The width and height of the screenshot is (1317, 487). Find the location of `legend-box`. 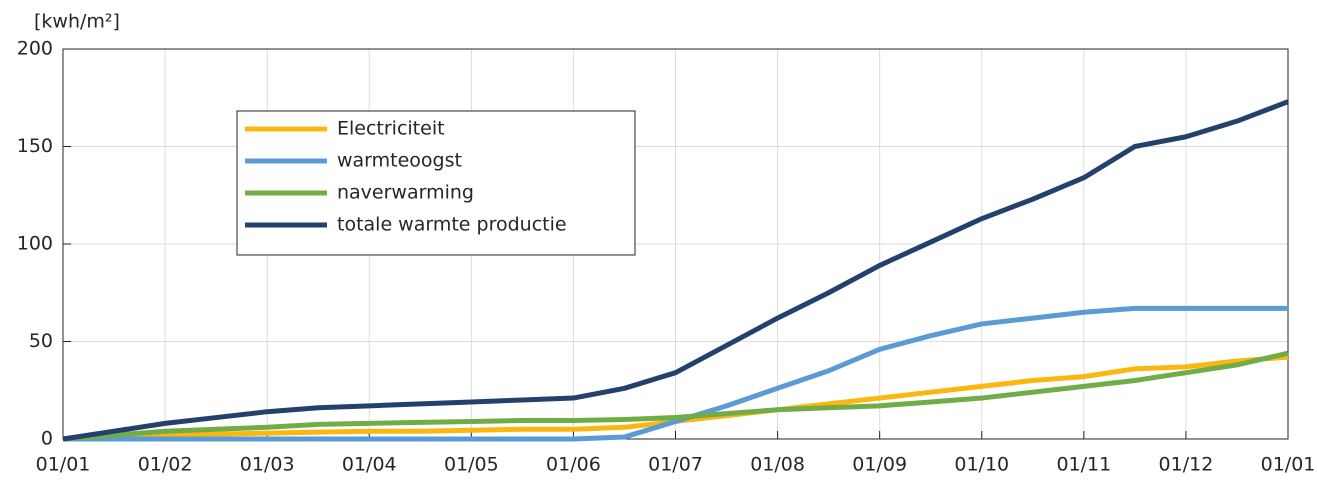

legend-box is located at coordinates (436, 183).